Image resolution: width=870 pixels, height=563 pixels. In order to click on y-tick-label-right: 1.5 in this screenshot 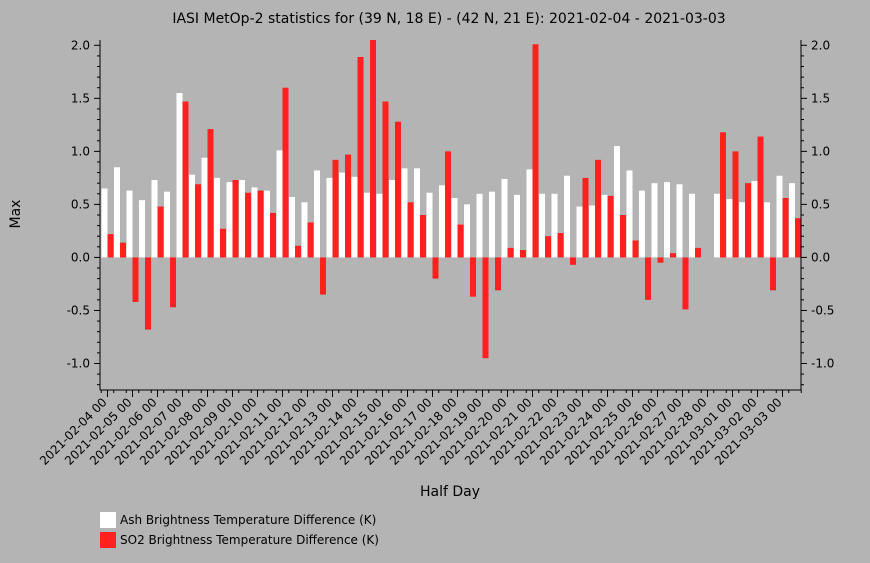, I will do `click(820, 98)`.